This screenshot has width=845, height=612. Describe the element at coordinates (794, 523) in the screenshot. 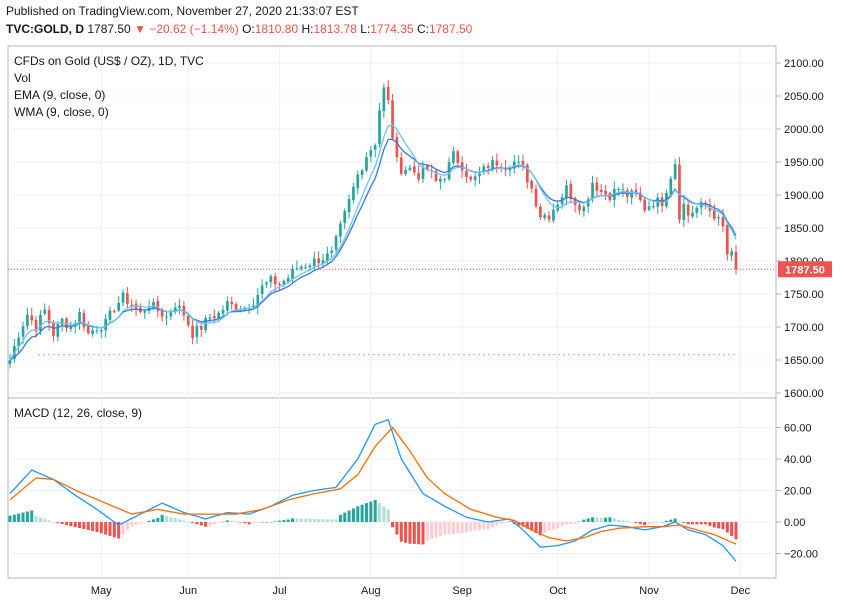

I see `macd-tick-label: 0.00` at that location.